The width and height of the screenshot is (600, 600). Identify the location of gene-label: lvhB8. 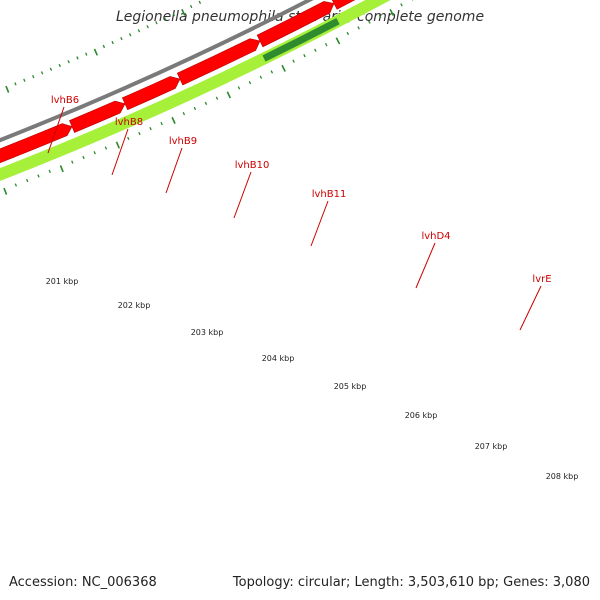
(129, 122).